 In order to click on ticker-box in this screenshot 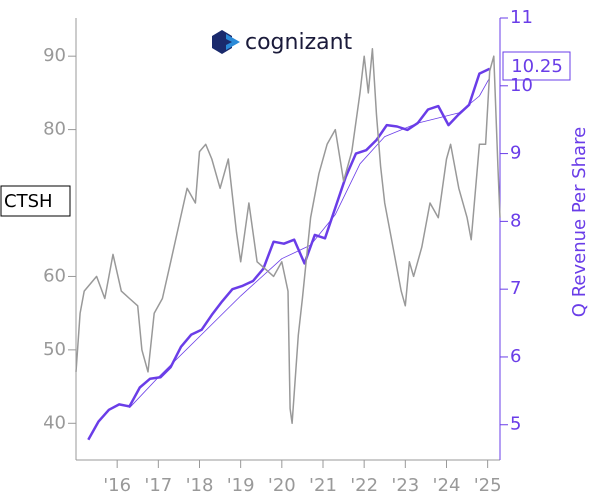, I will do `click(35, 201)`.